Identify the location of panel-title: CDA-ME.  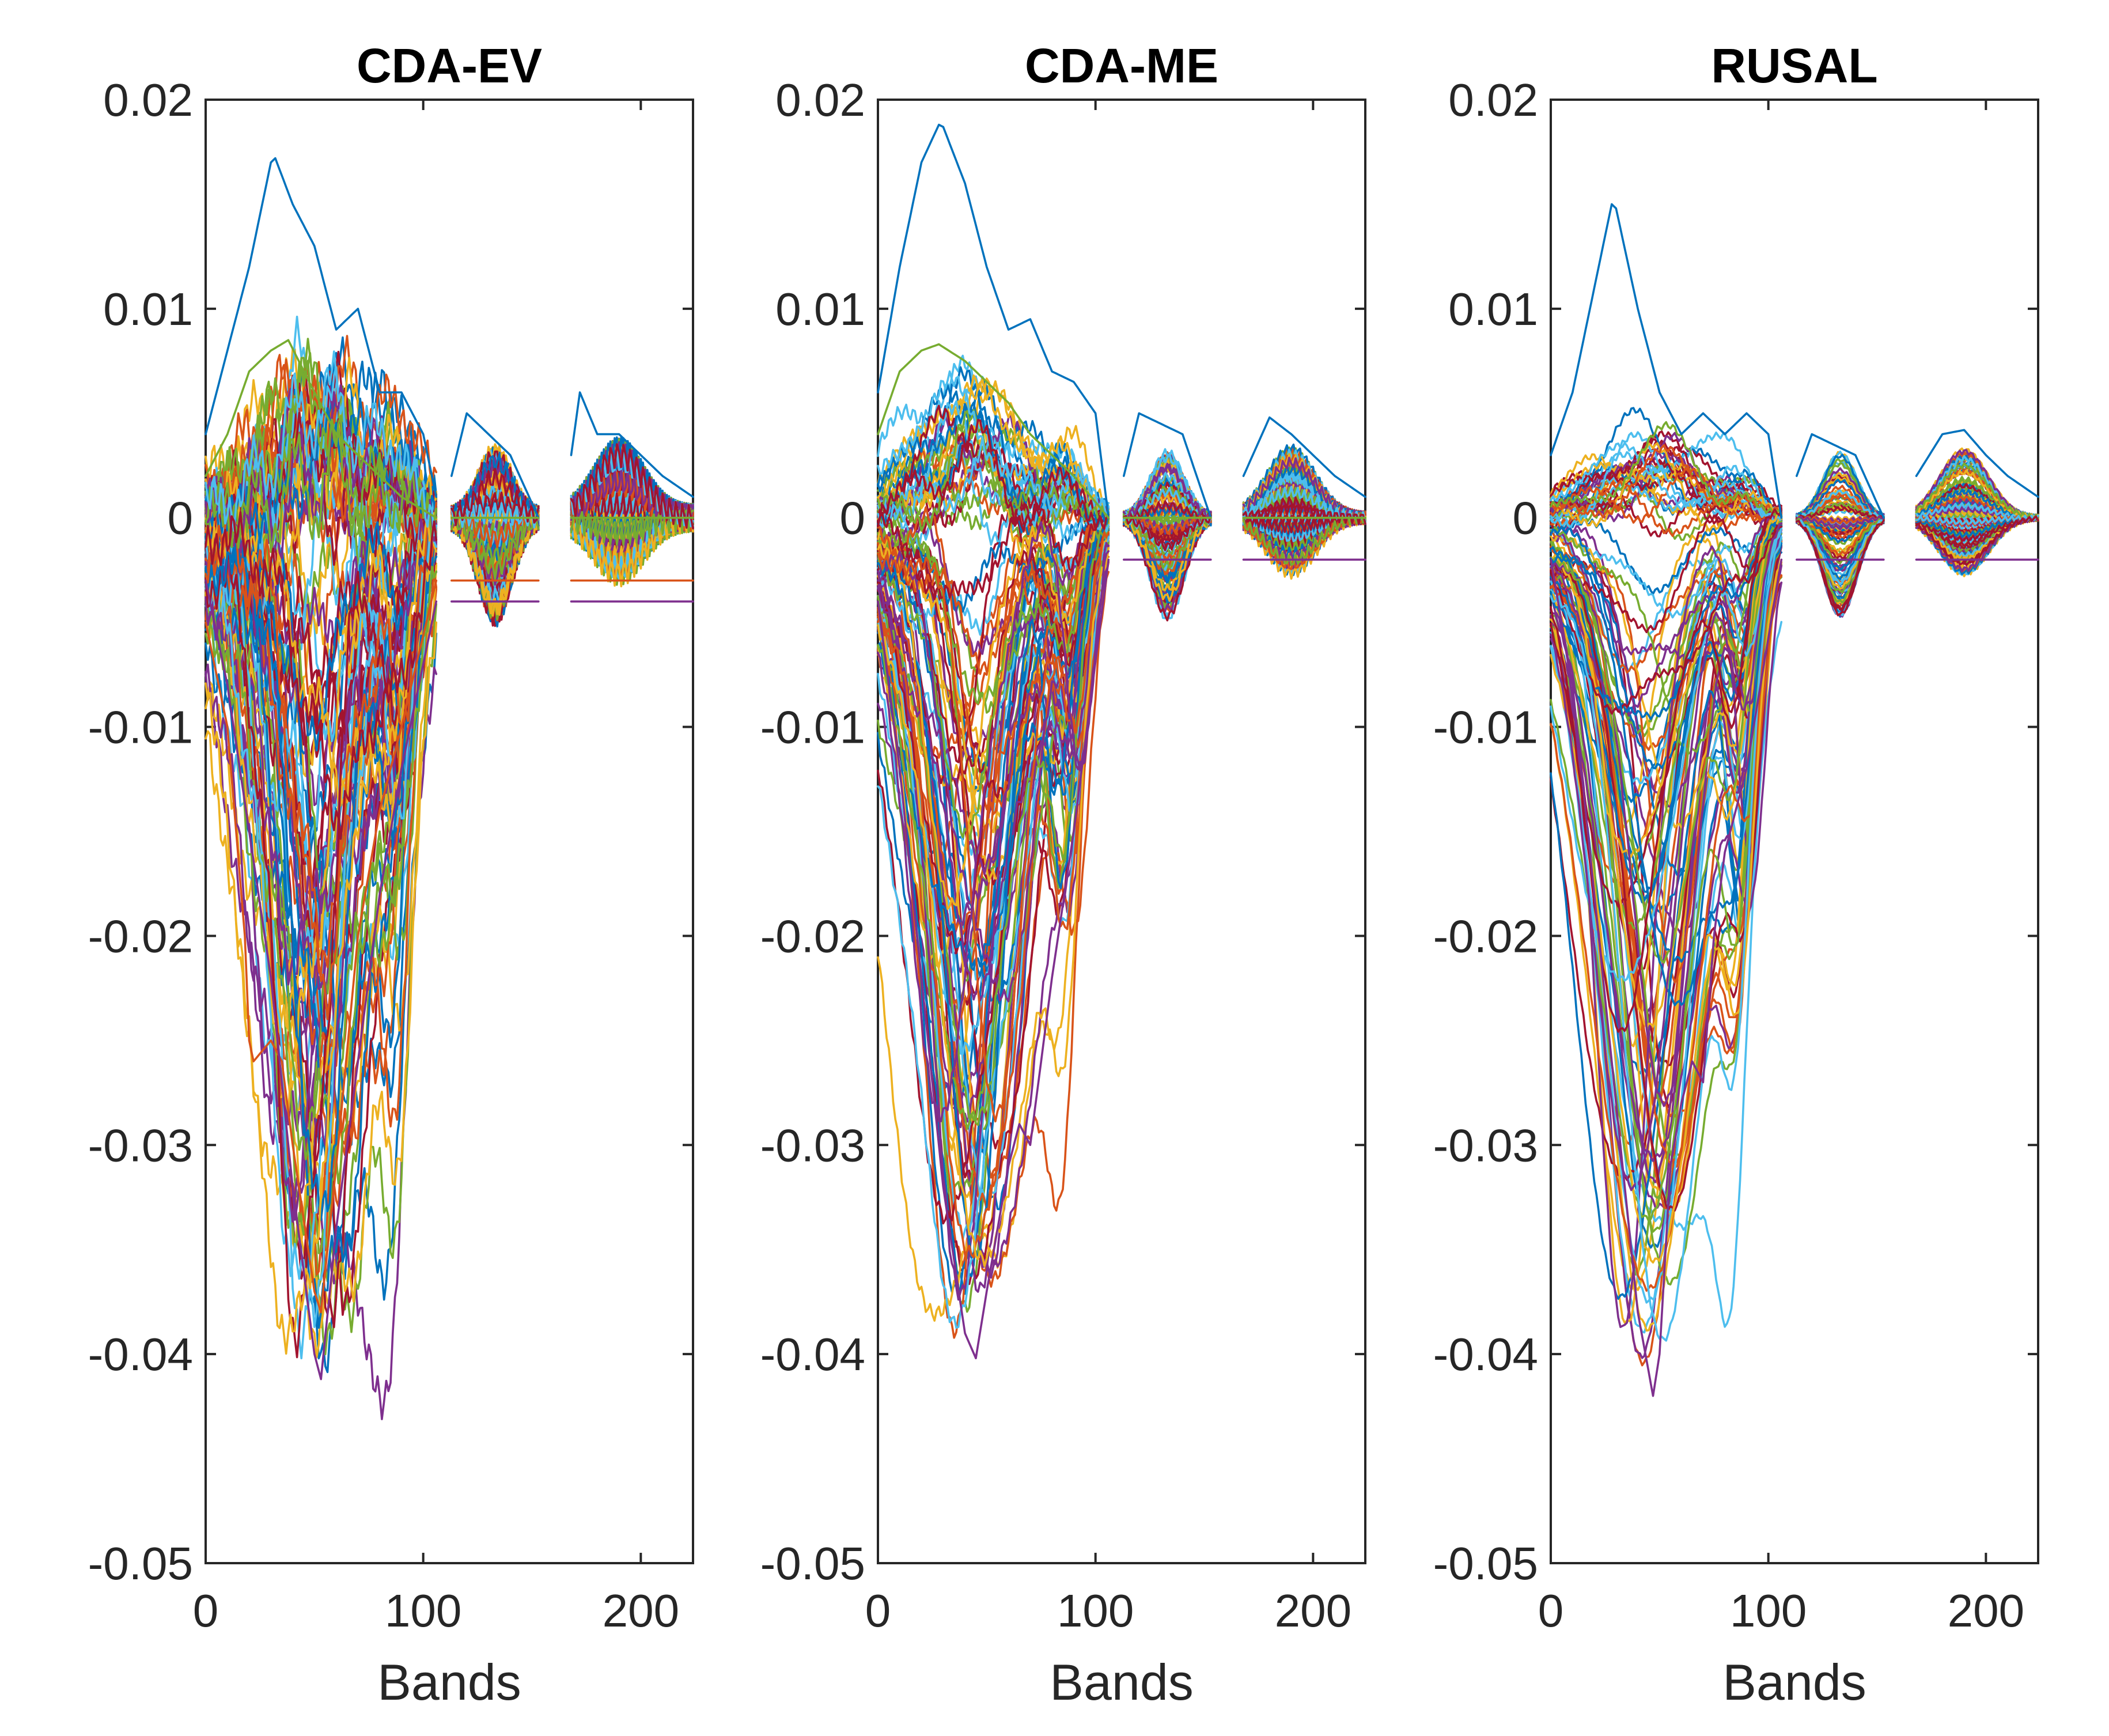
(1121, 66).